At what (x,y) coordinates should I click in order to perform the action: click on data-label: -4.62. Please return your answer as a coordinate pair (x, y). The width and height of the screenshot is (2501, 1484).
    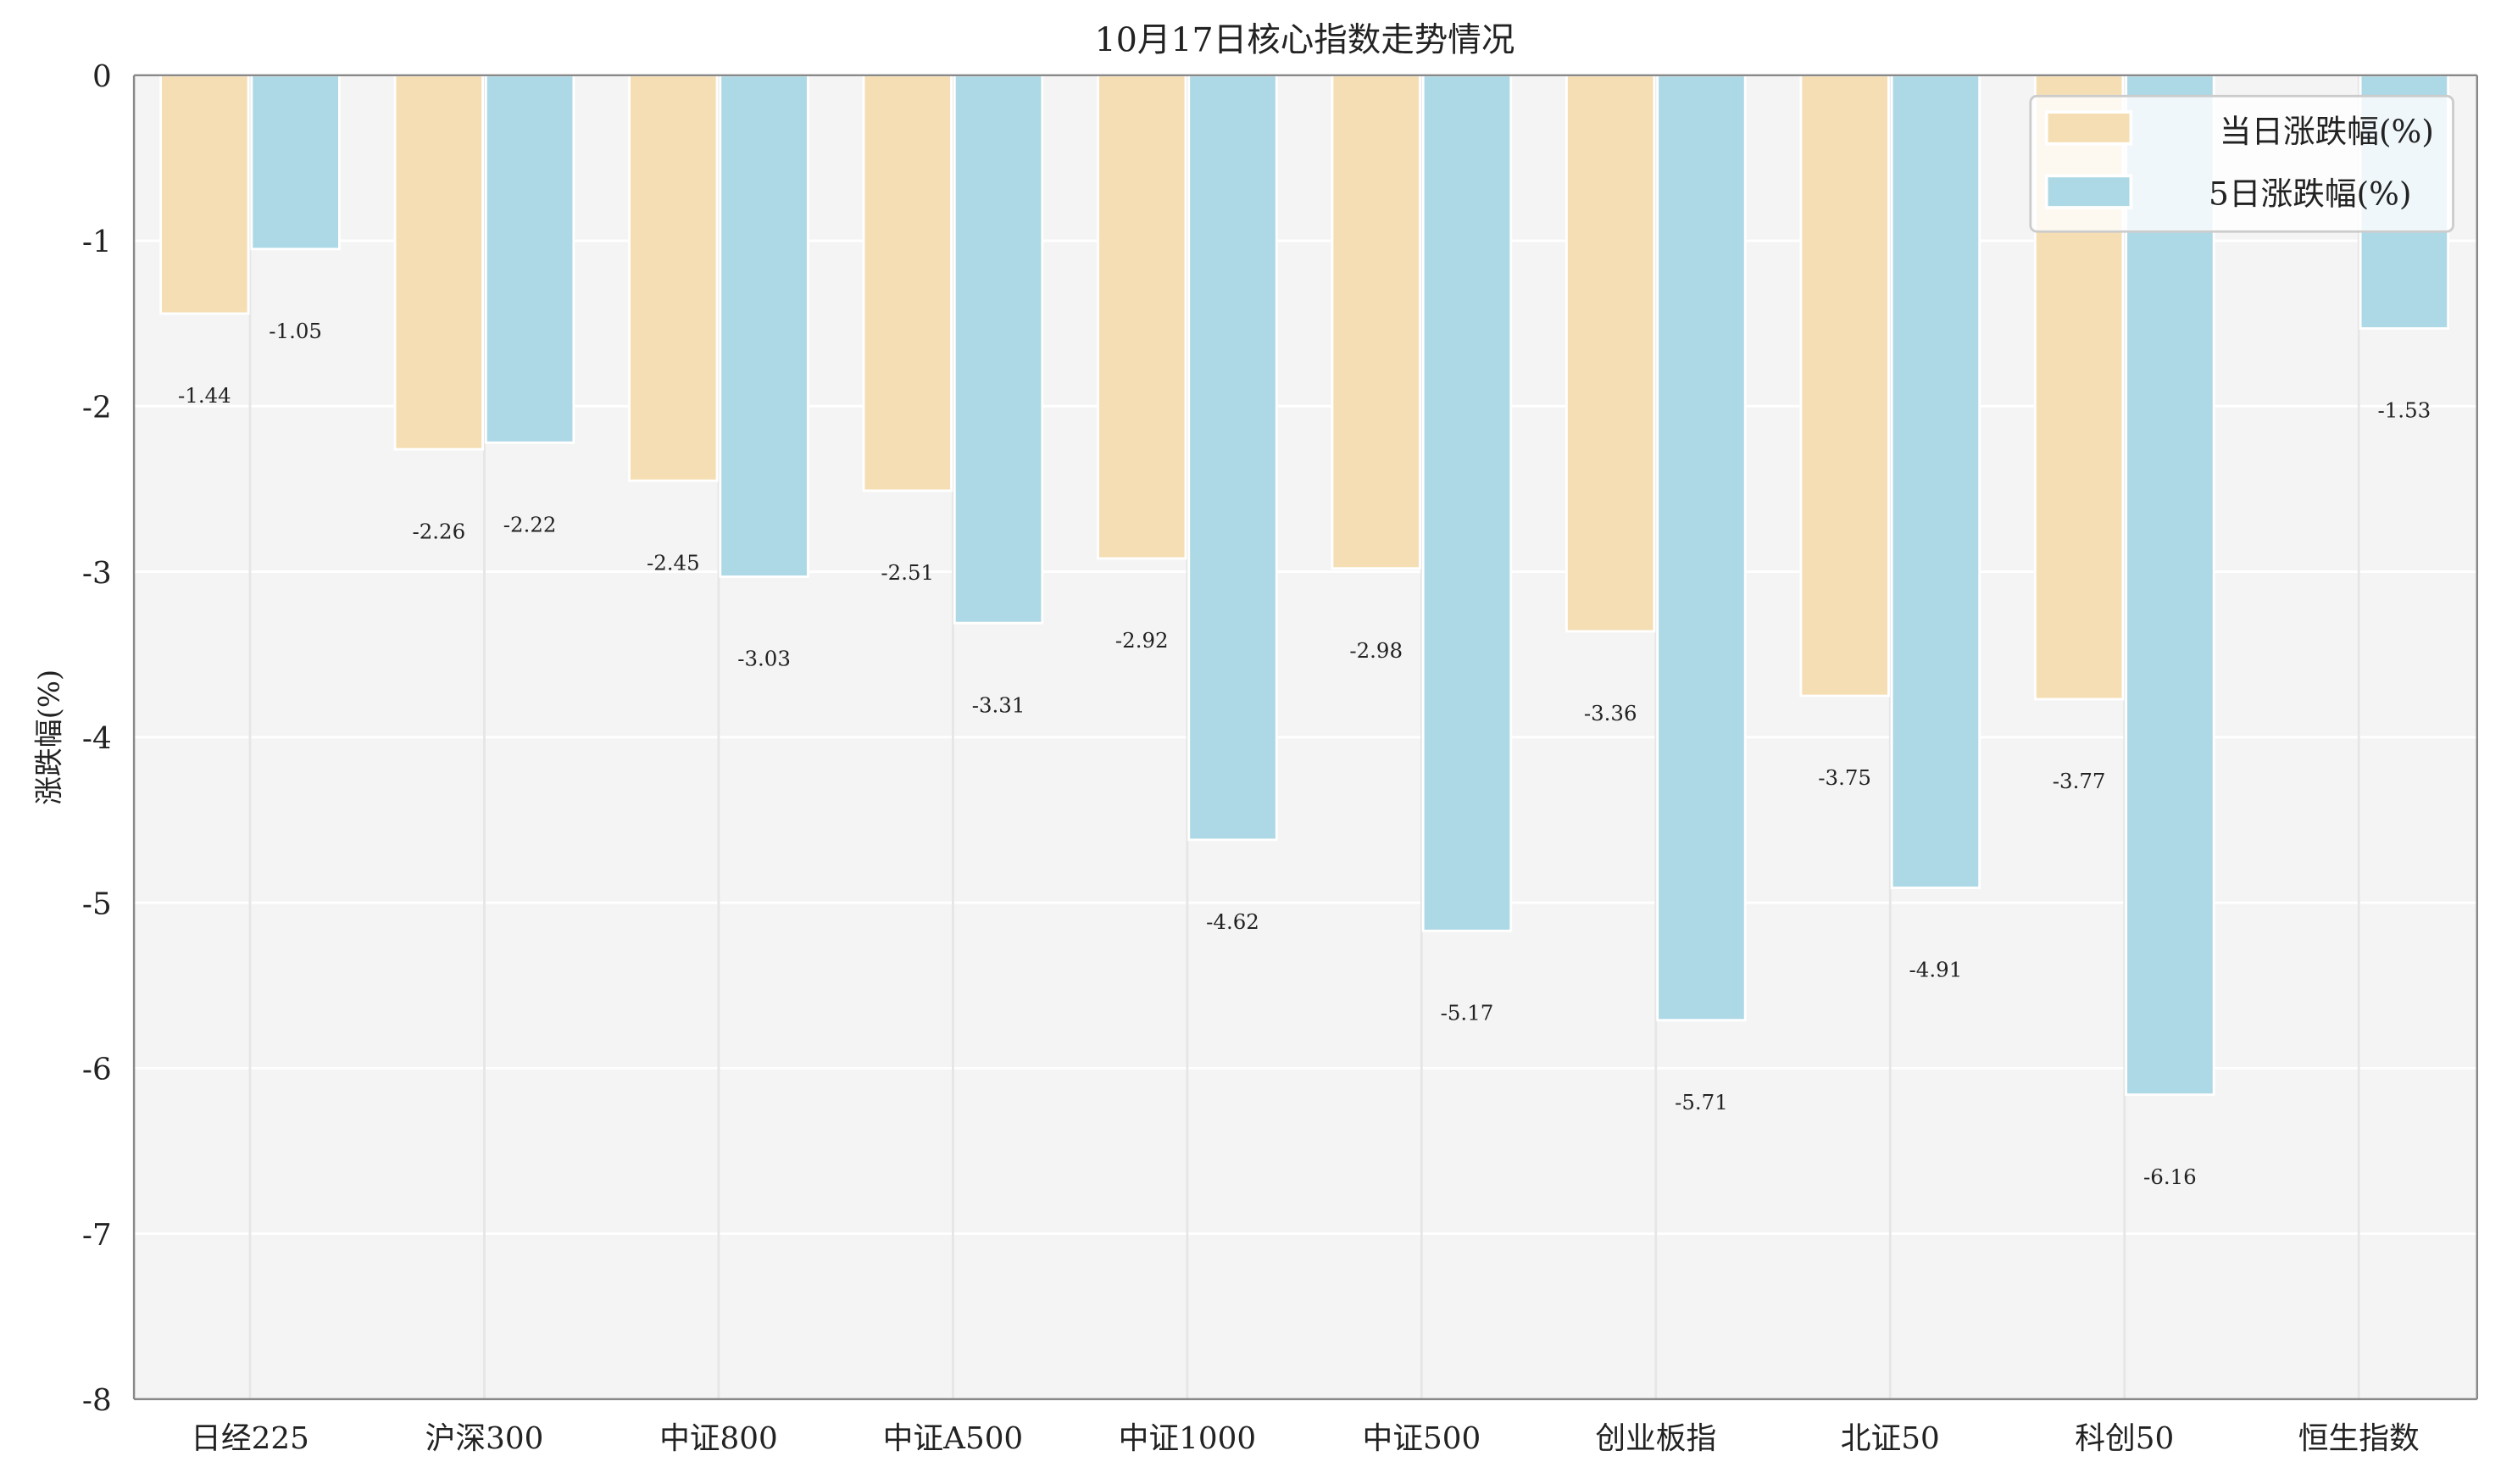
    Looking at the image, I should click on (1232, 922).